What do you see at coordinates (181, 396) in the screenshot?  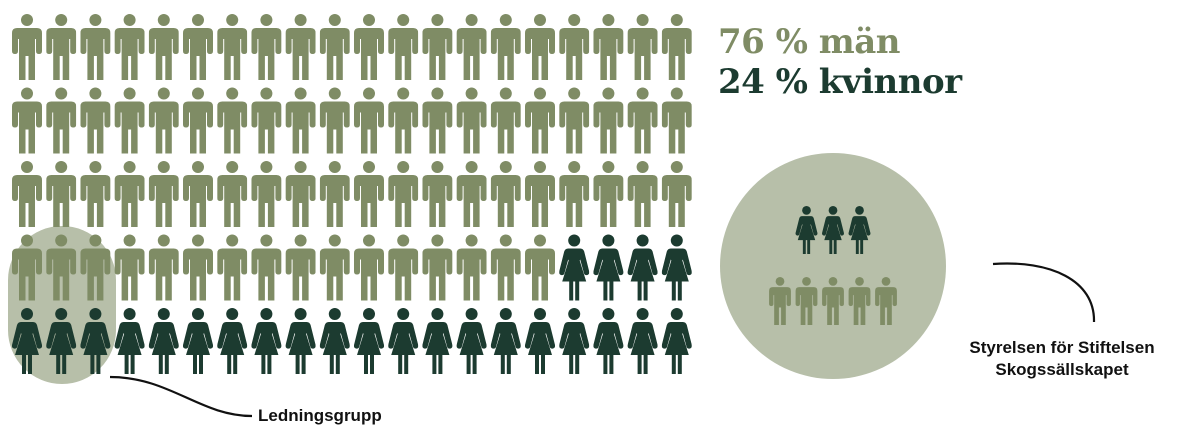 I see `management-connector-line` at bounding box center [181, 396].